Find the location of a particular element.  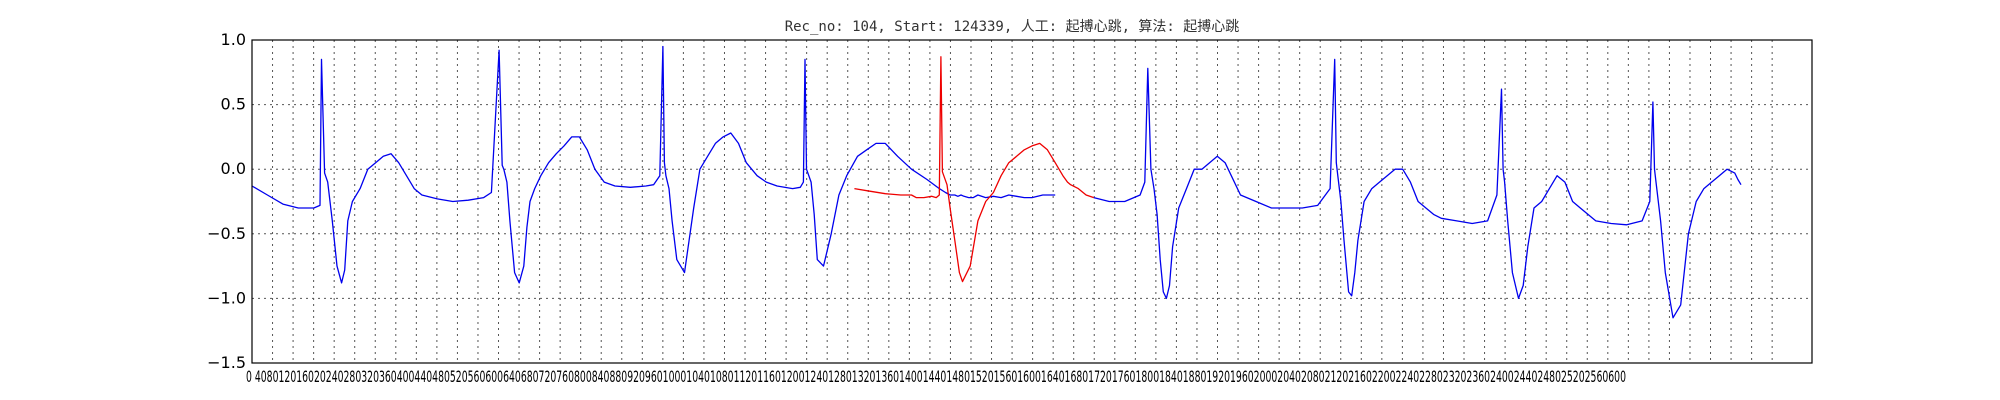

y-tick-label: −1.0 is located at coordinates (226, 297).